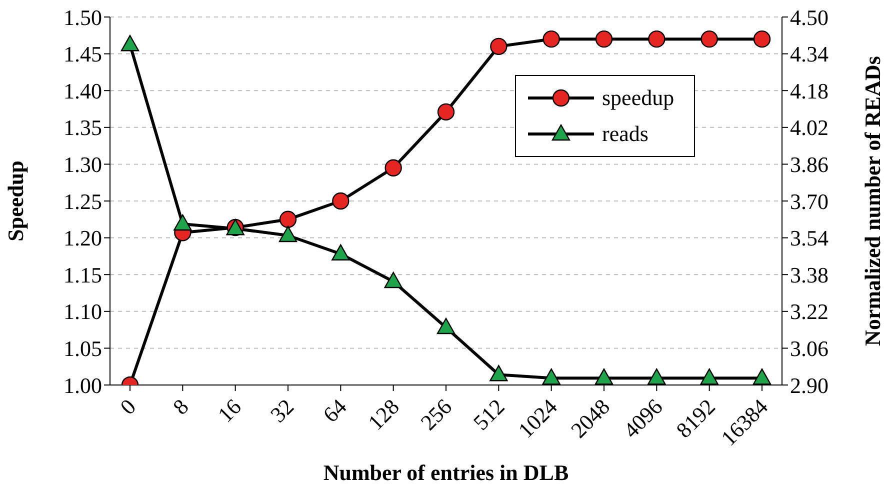  I want to click on y2-tick-label: 3.06, so click(809, 349).